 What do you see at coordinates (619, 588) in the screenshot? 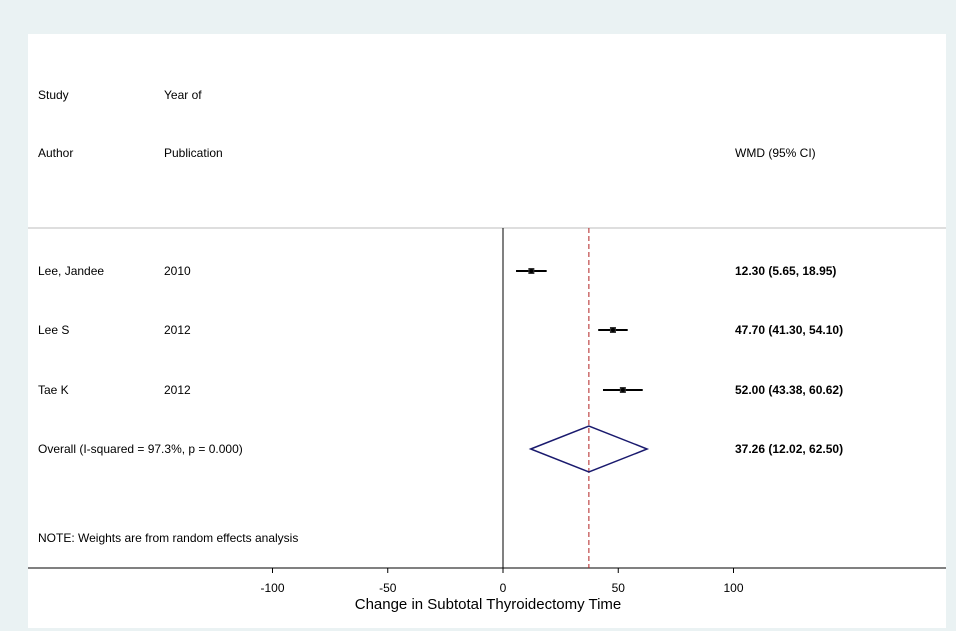
I see `x-tick-label: 50` at bounding box center [619, 588].